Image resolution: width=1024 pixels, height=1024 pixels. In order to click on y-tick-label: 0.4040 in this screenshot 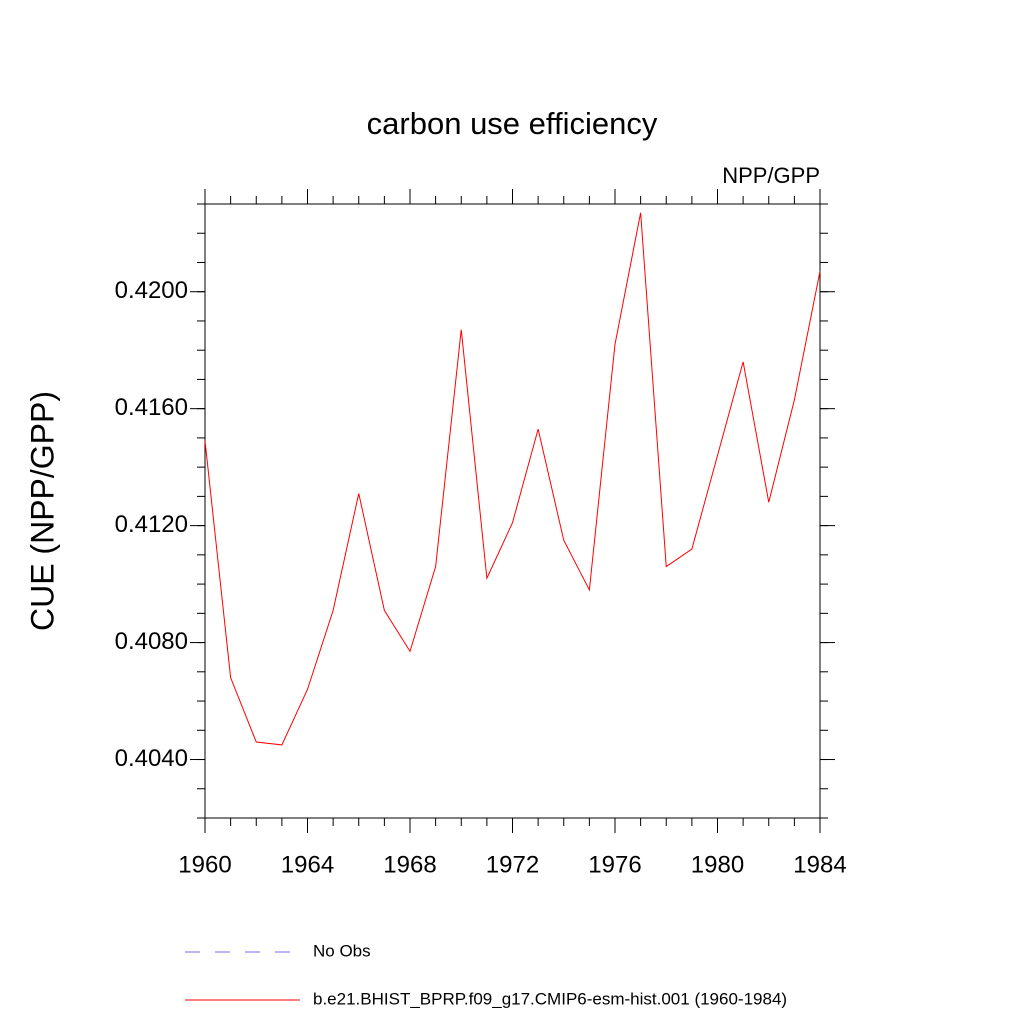, I will do `click(151, 758)`.